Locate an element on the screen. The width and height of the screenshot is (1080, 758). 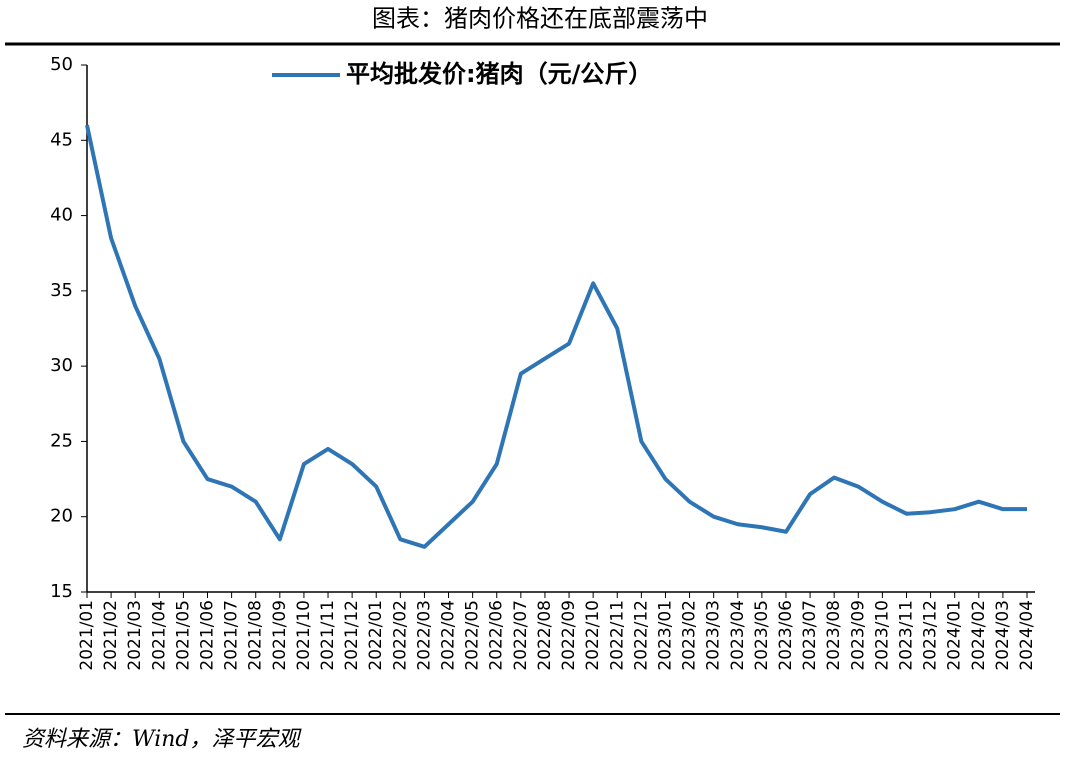
x-tick-label: 2023/12 is located at coordinates (931, 635).